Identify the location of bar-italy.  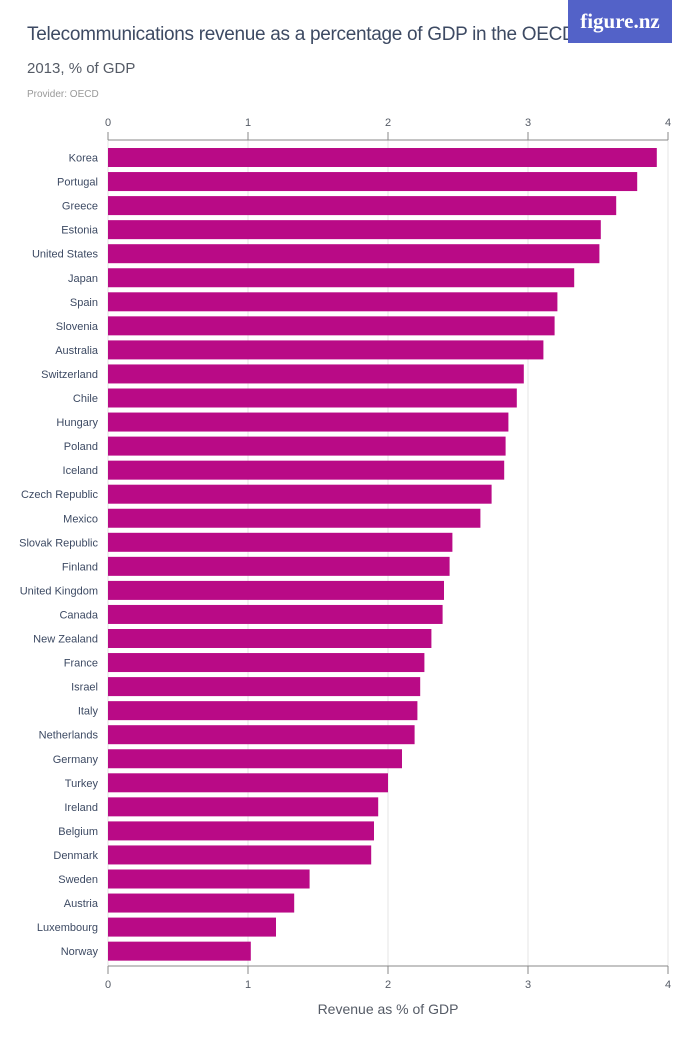
(263, 711).